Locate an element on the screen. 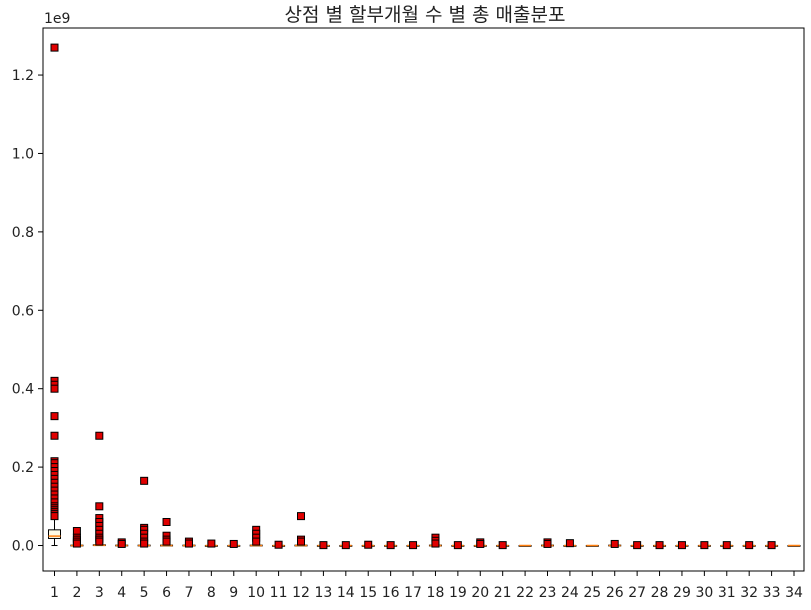 The width and height of the screenshot is (811, 610). y-tick-label: 0.4 is located at coordinates (23, 390).